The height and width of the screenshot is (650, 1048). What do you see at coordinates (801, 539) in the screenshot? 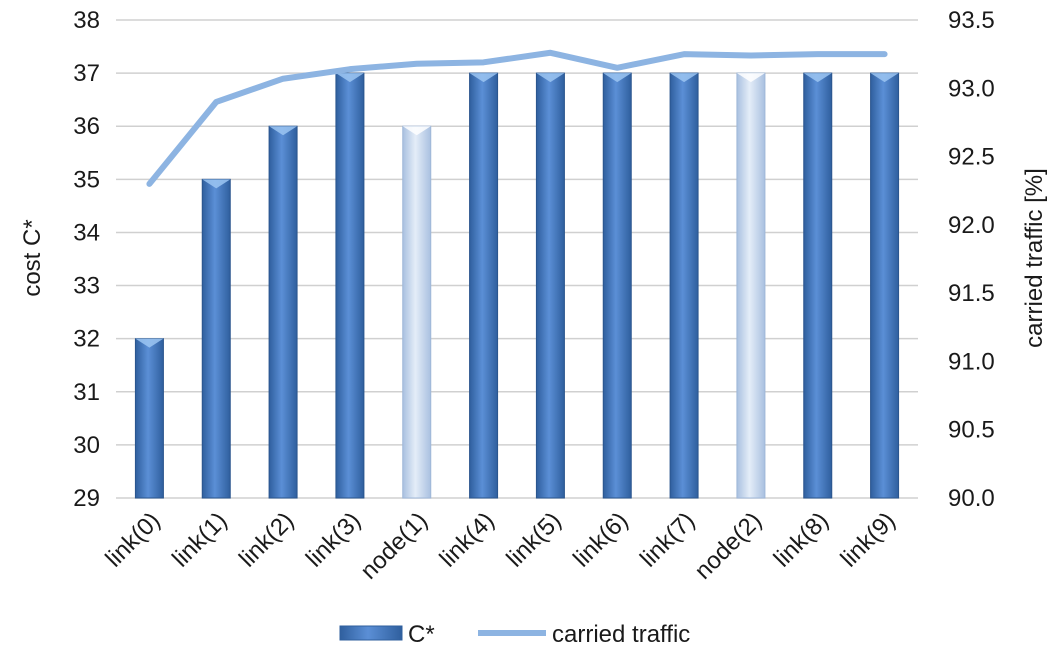
I see `x-tick-label: link(8)` at bounding box center [801, 539].